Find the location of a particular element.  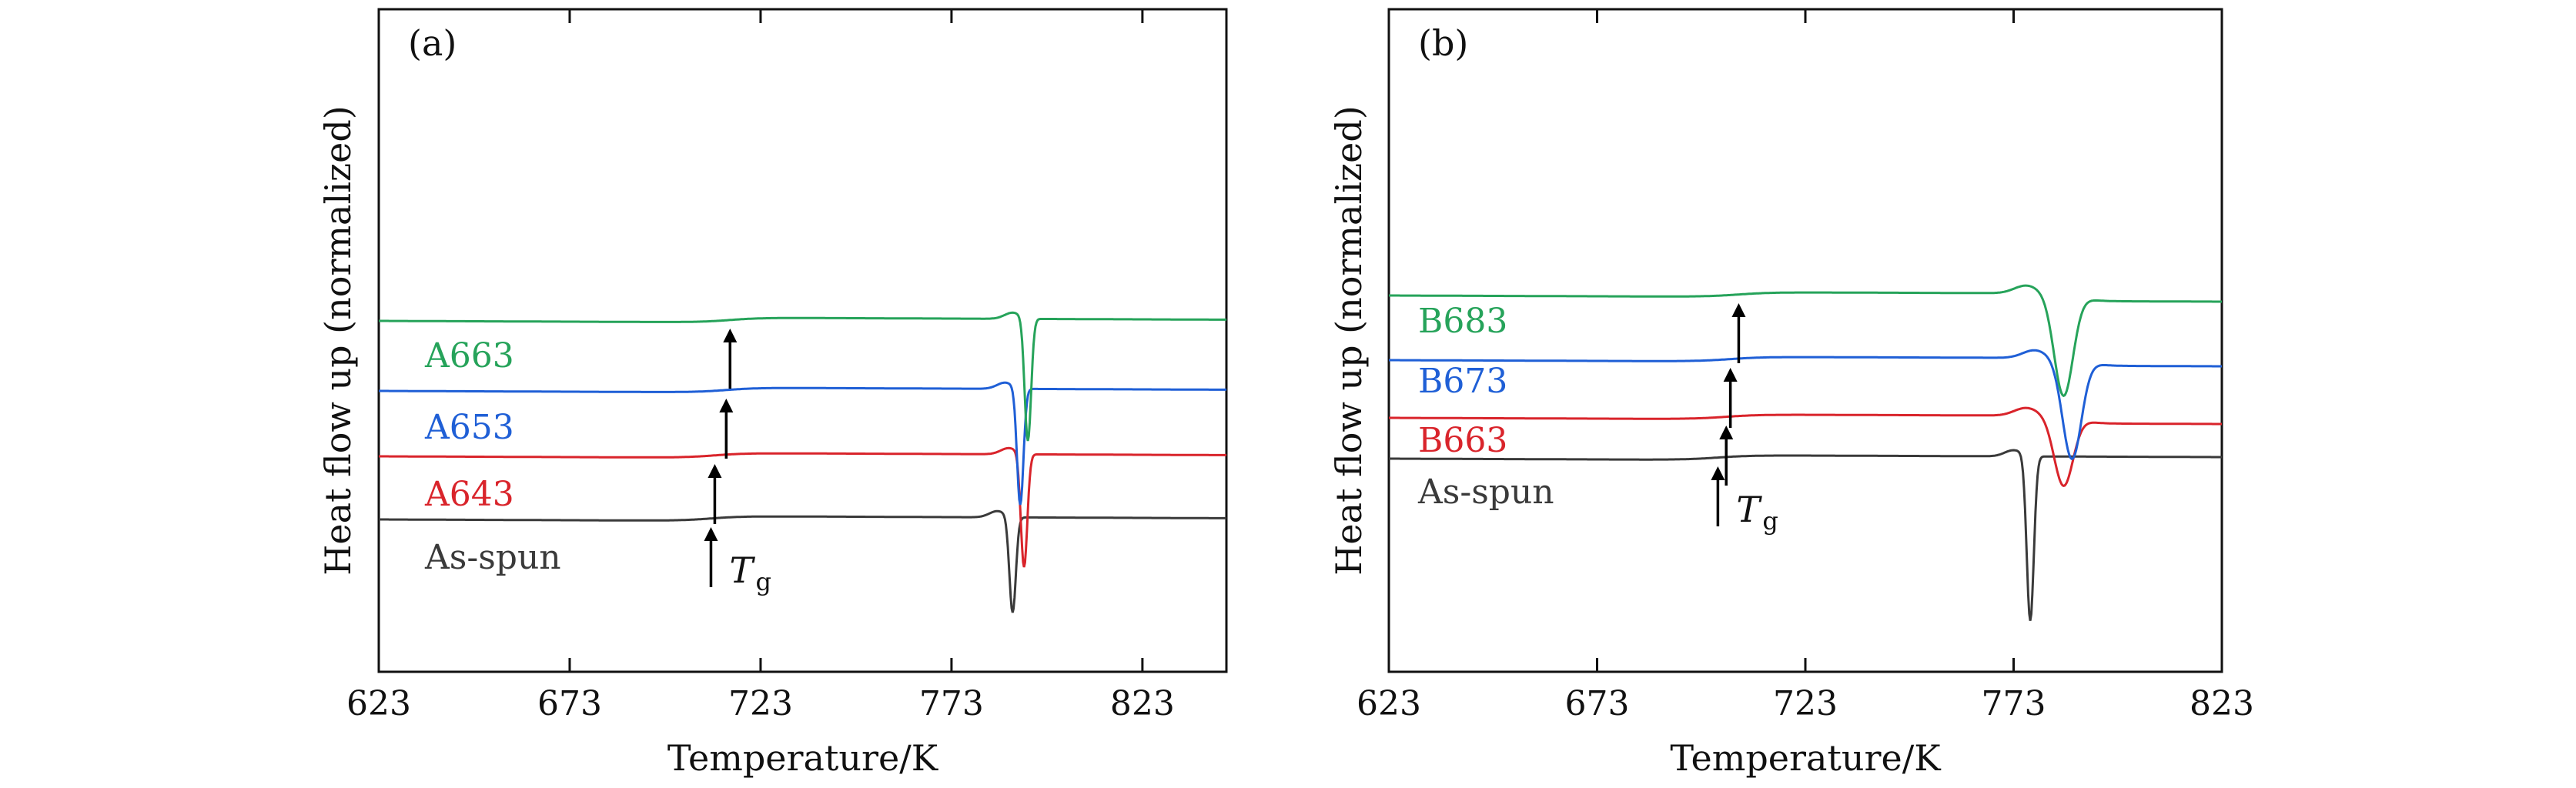

series-line-a643 is located at coordinates (803, 507).